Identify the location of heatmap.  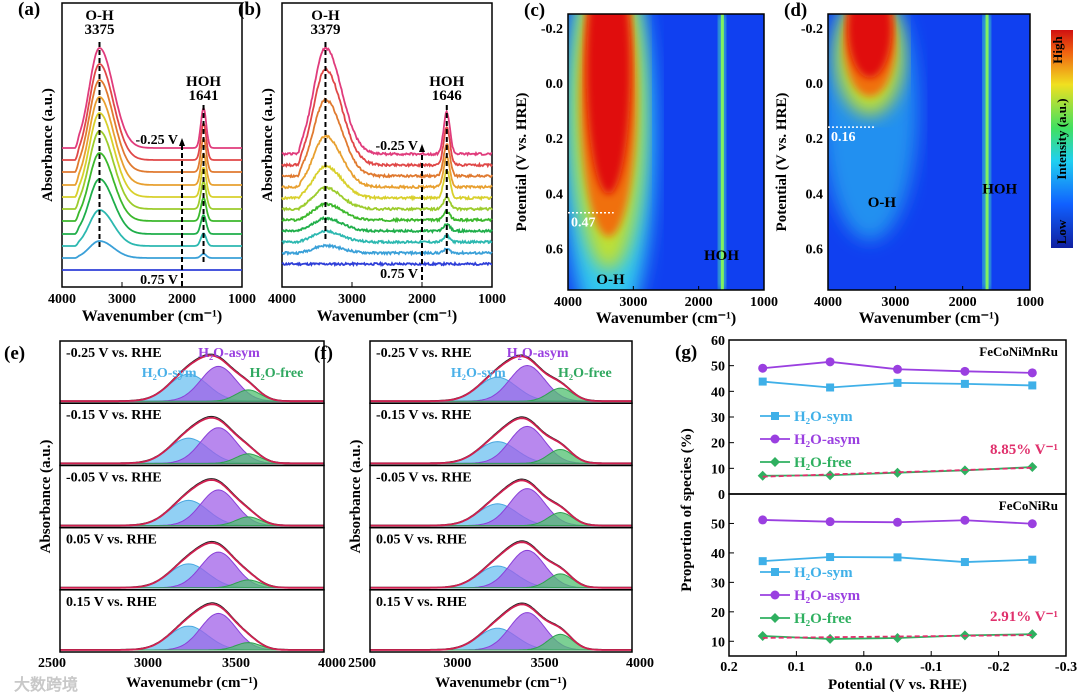
(666, 152).